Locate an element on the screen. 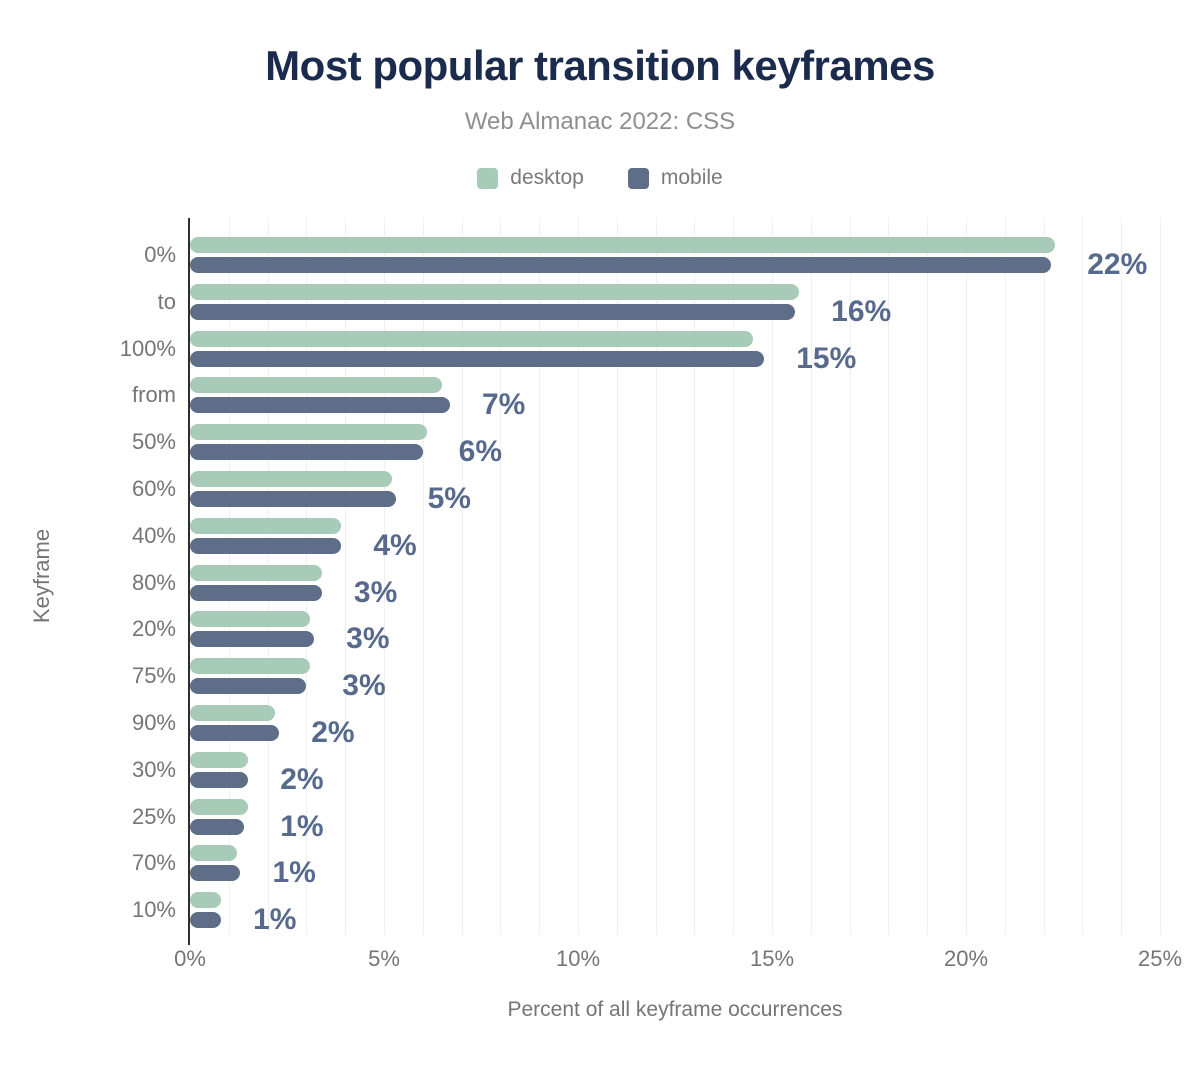  bar-row: 10% 1% is located at coordinates (646, 914).